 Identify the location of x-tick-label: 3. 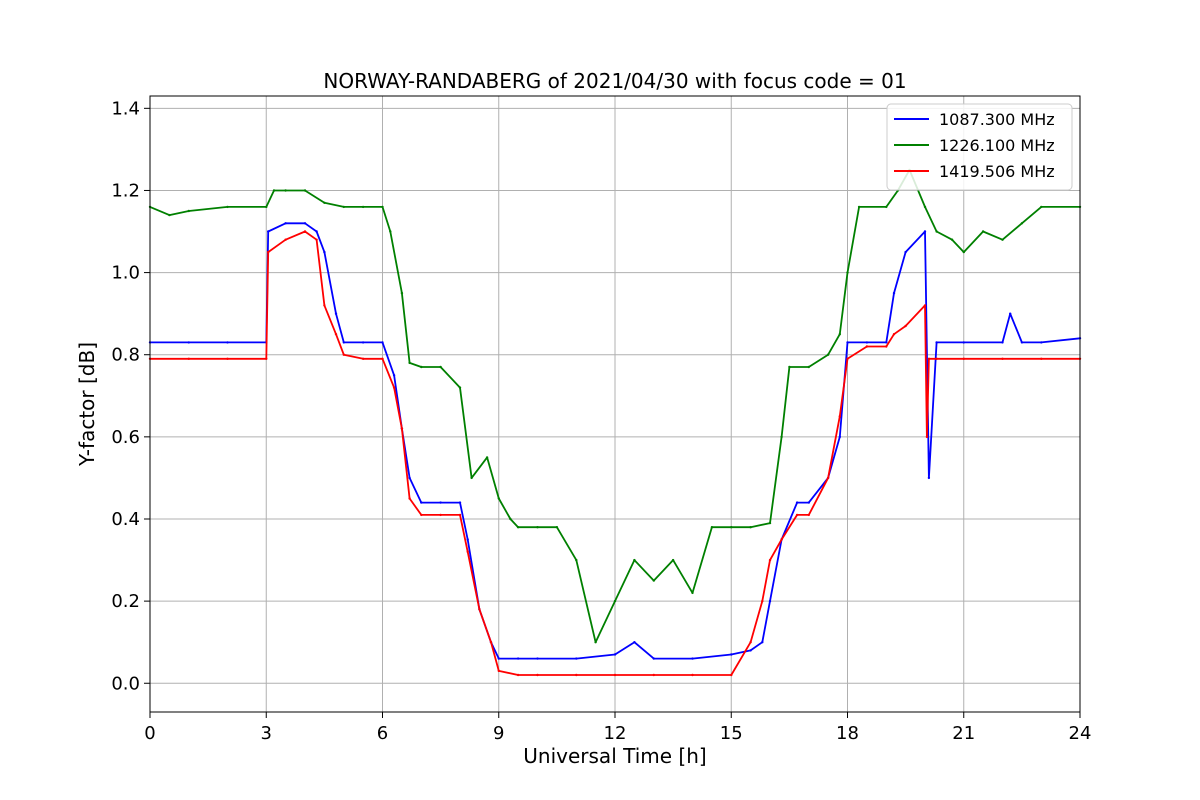
(266, 733).